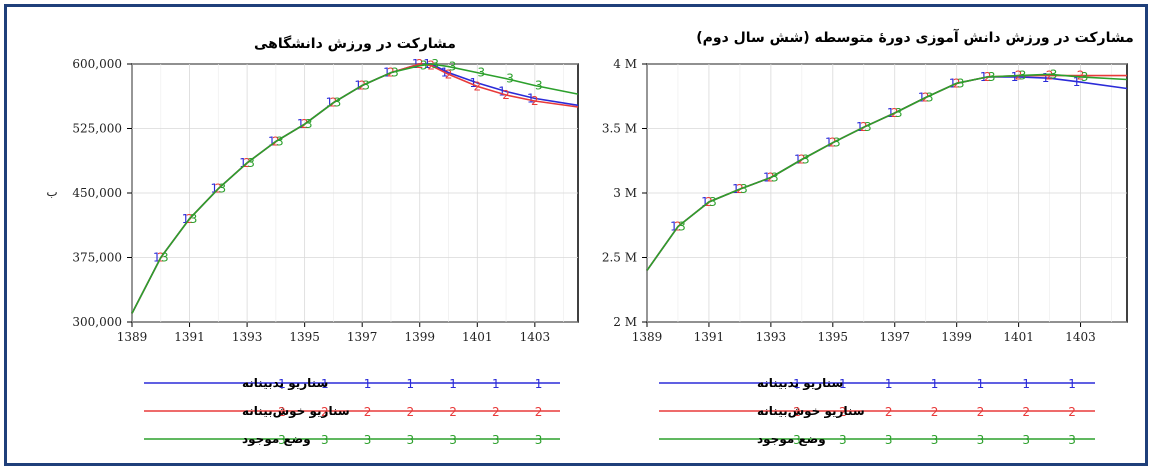 This screenshot has height=474, width=1156. What do you see at coordinates (771, 337) in the screenshot?
I see `x-tick-label: 1393` at bounding box center [771, 337].